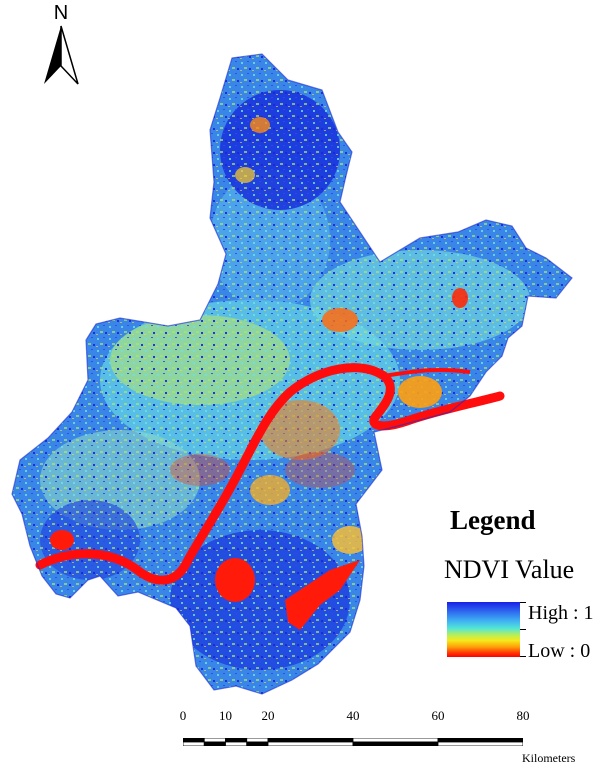  Describe the element at coordinates (438, 715) in the screenshot. I see `scale-bar-tick-label: 60` at that location.